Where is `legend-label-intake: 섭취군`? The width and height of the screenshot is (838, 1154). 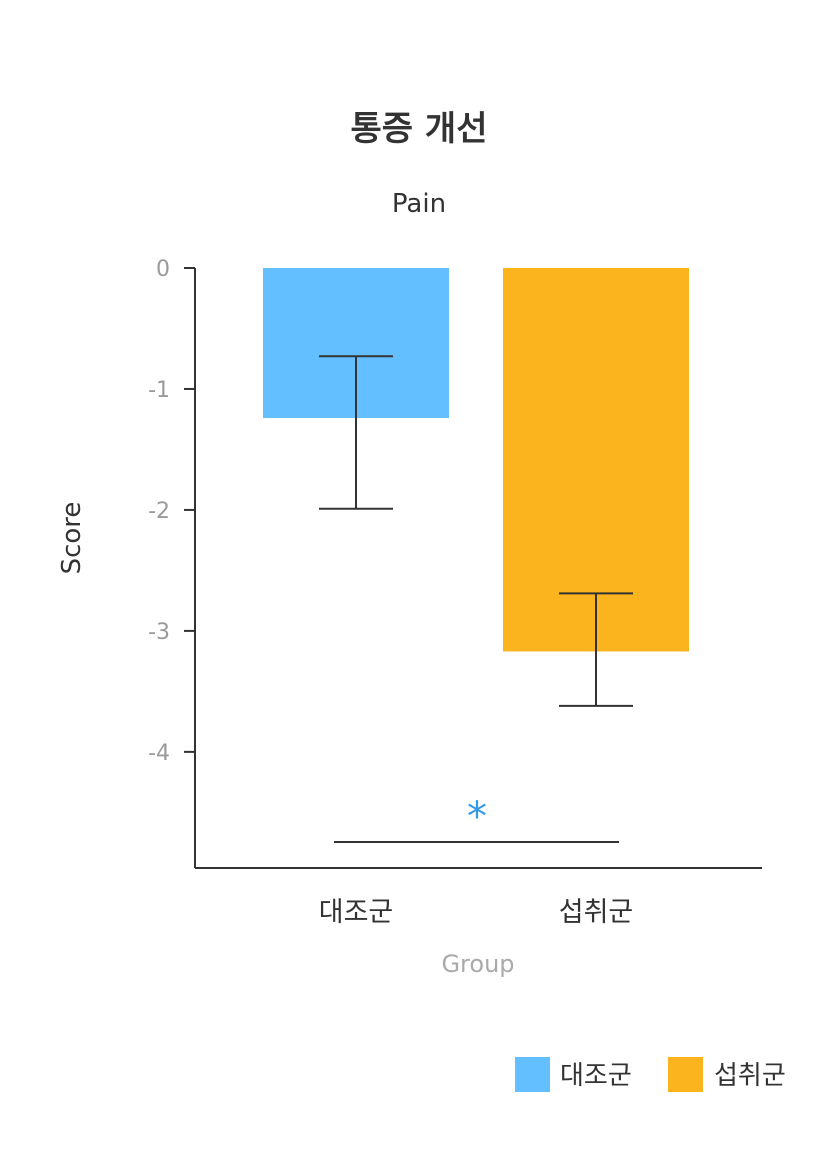
legend-label-intake: 섭취군 is located at coordinates (750, 1076).